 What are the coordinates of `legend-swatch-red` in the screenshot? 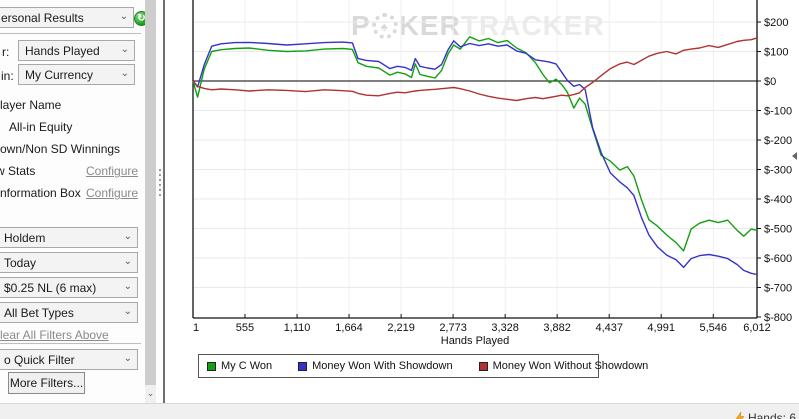 It's located at (483, 366).